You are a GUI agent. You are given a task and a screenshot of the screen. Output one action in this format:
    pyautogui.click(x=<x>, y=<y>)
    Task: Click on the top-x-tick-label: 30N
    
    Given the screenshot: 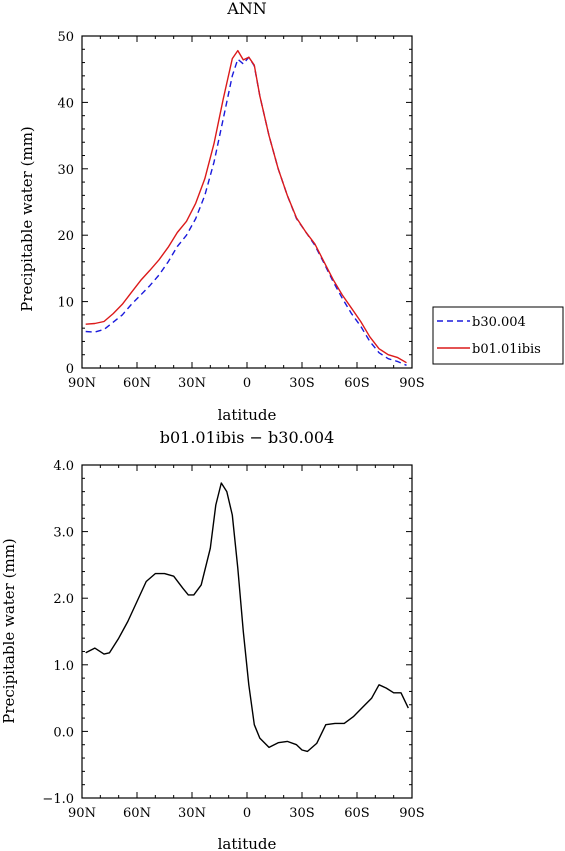 What is the action you would take?
    pyautogui.click(x=192, y=383)
    